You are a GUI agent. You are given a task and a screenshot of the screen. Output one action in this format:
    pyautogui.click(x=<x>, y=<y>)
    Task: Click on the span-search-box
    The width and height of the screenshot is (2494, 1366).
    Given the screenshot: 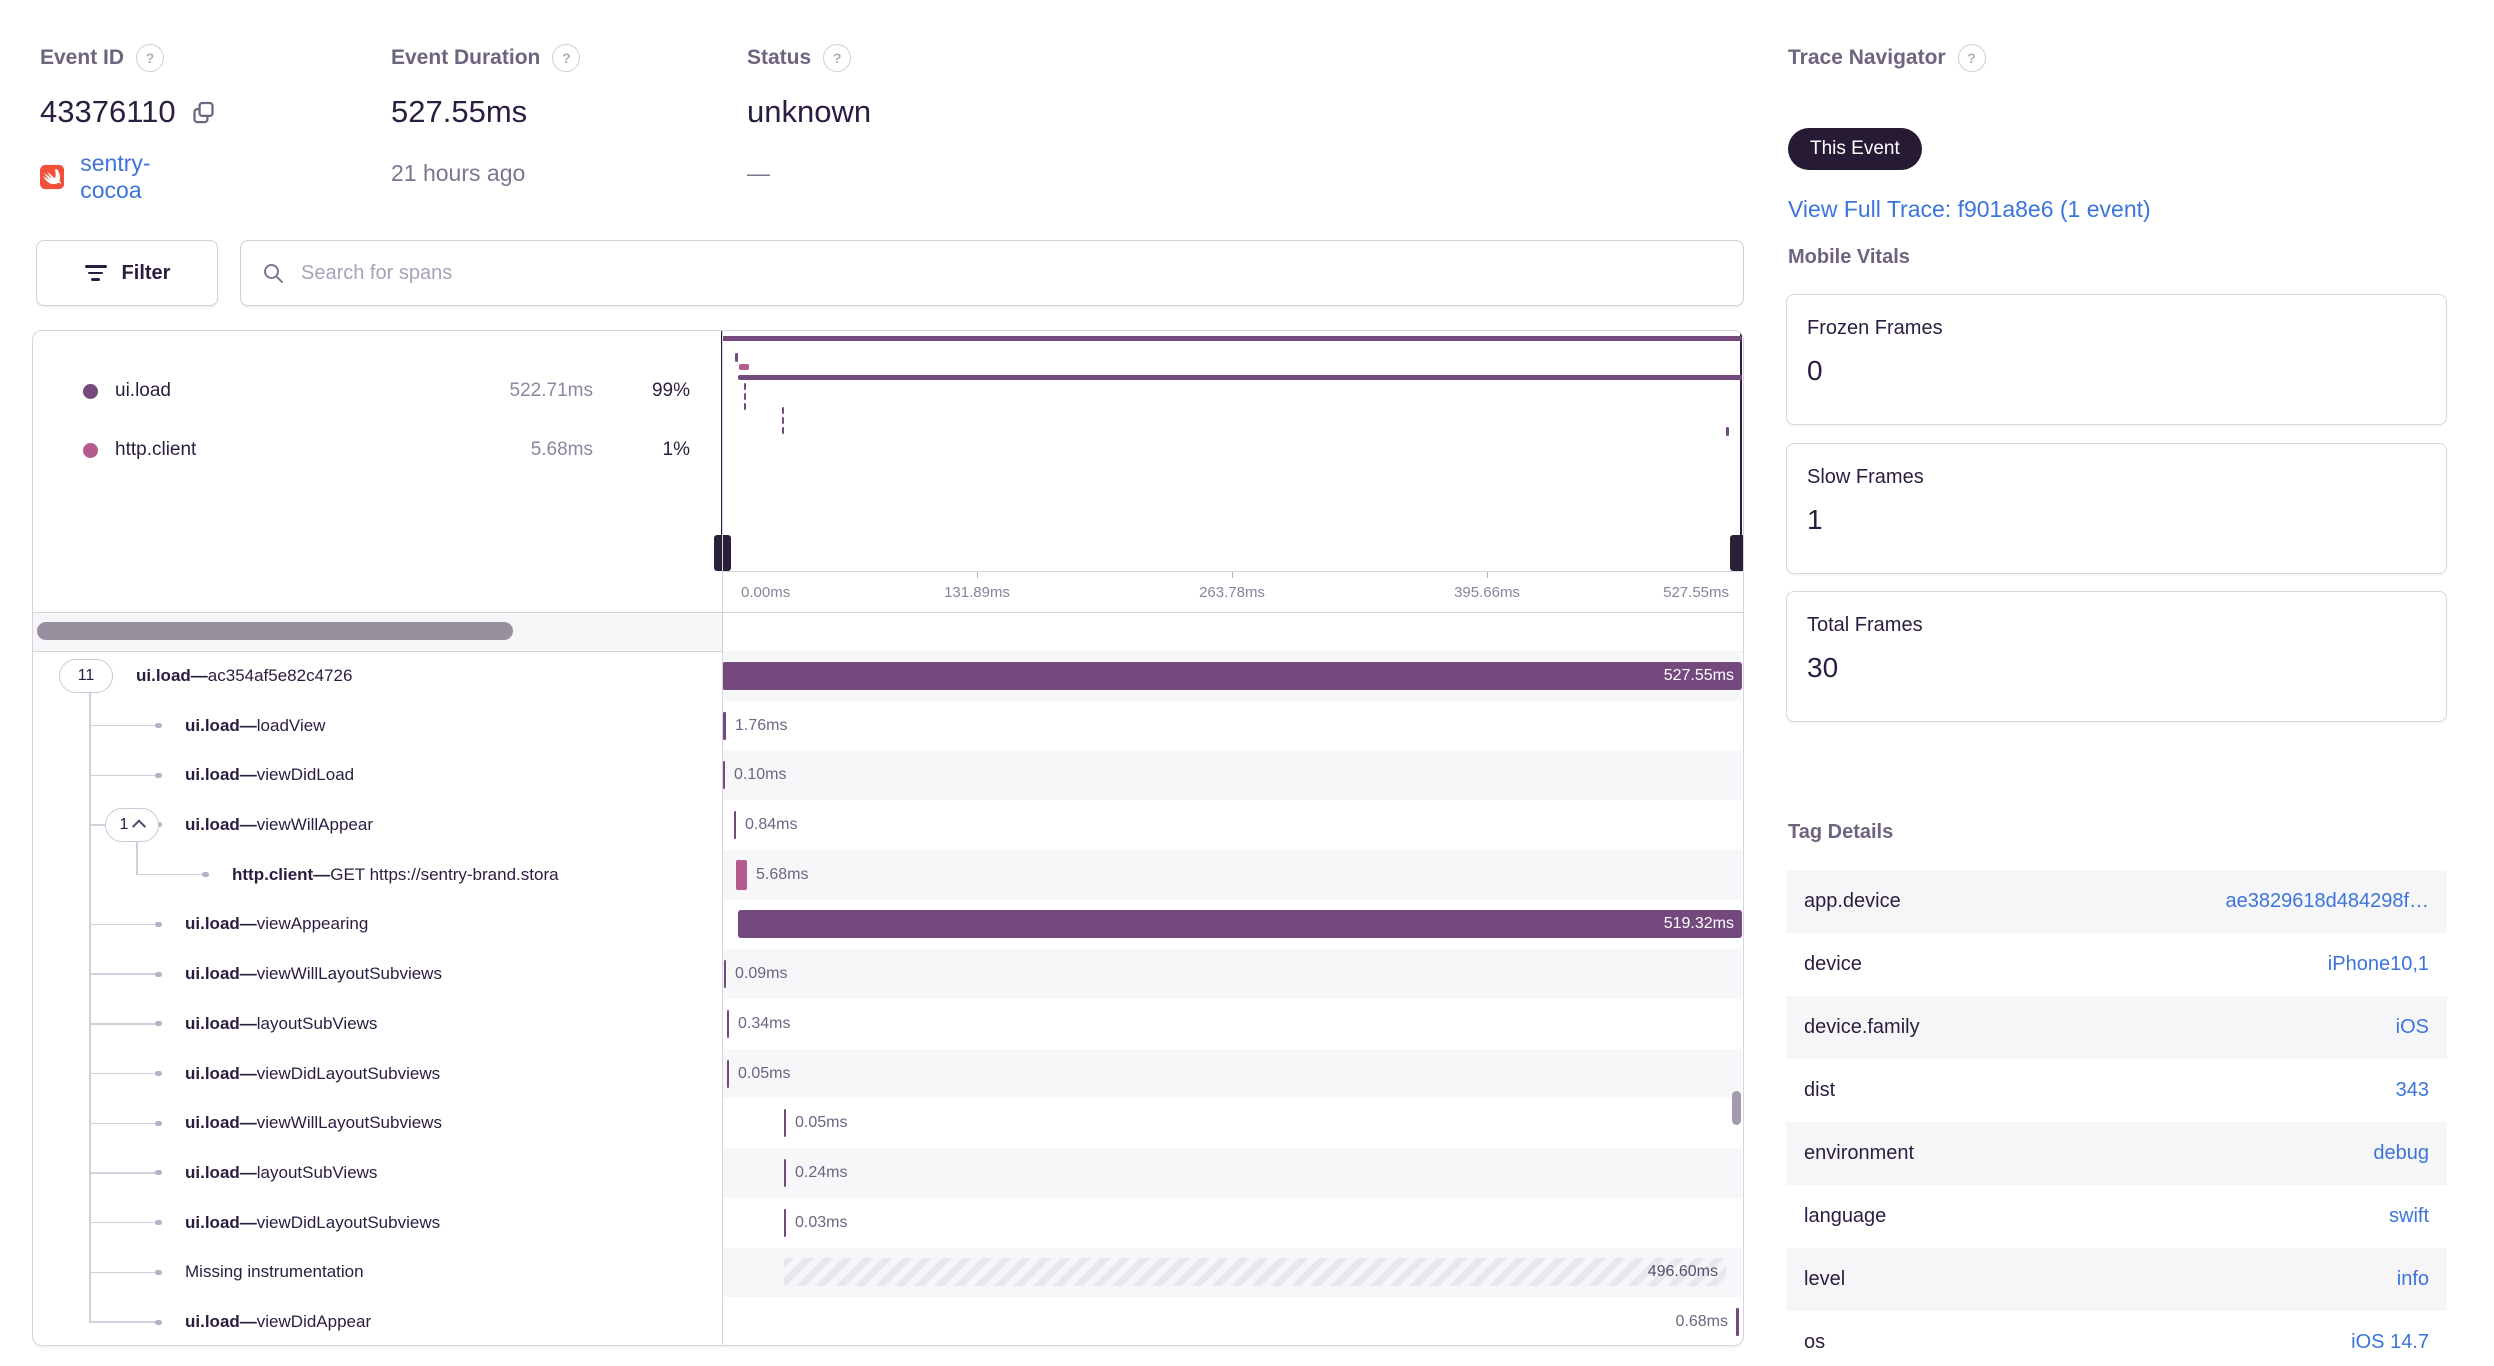 What is the action you would take?
    pyautogui.click(x=992, y=273)
    